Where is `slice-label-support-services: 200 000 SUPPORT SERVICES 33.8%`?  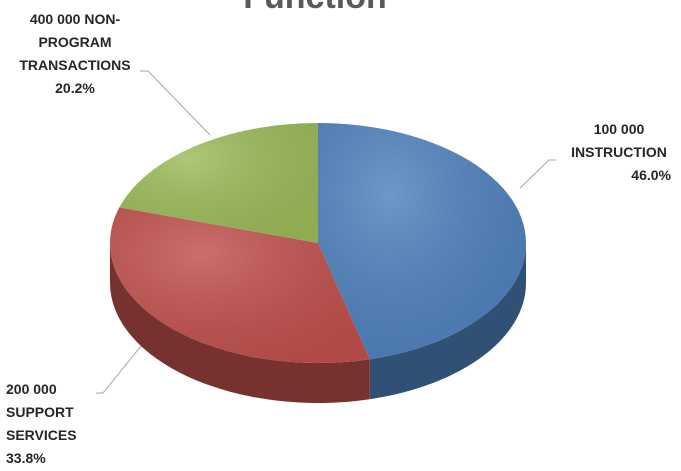 slice-label-support-services: 200 000 SUPPORT SERVICES 33.8% is located at coordinates (51, 424).